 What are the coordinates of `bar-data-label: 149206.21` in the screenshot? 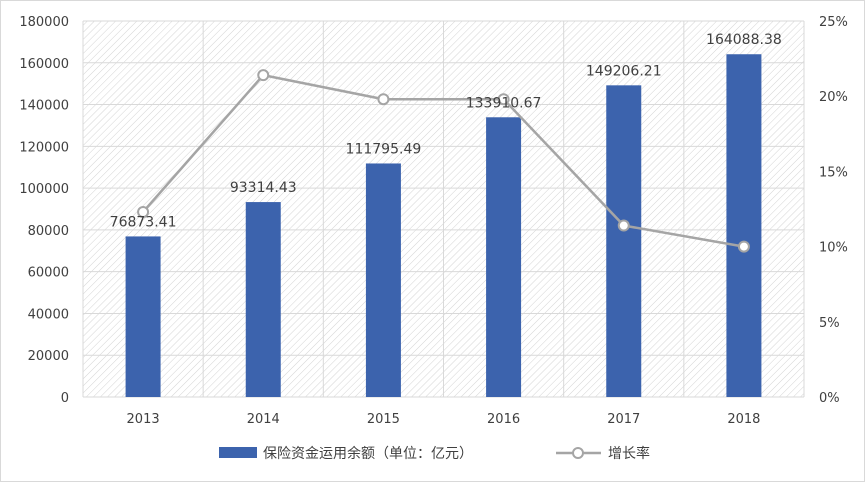 It's located at (624, 71).